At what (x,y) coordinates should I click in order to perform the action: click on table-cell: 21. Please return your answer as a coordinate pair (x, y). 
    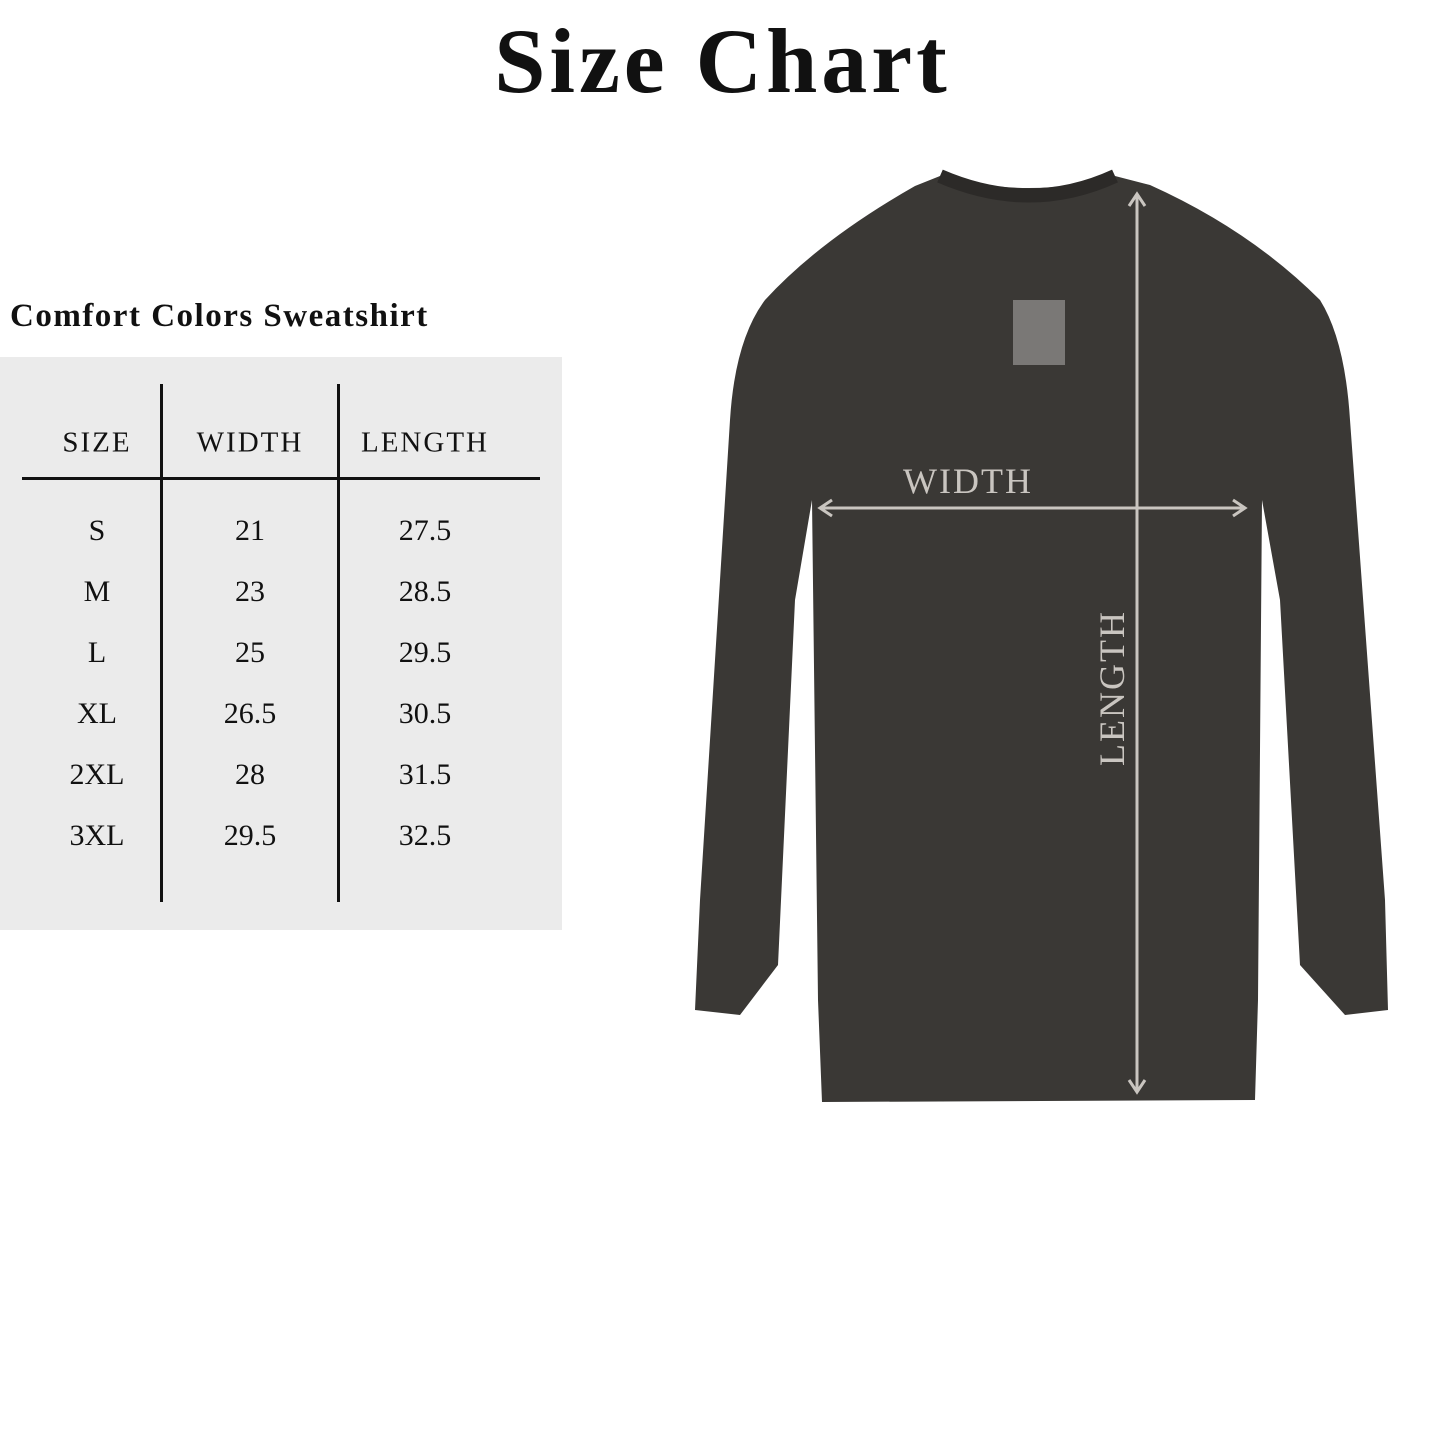
    Looking at the image, I should click on (250, 530).